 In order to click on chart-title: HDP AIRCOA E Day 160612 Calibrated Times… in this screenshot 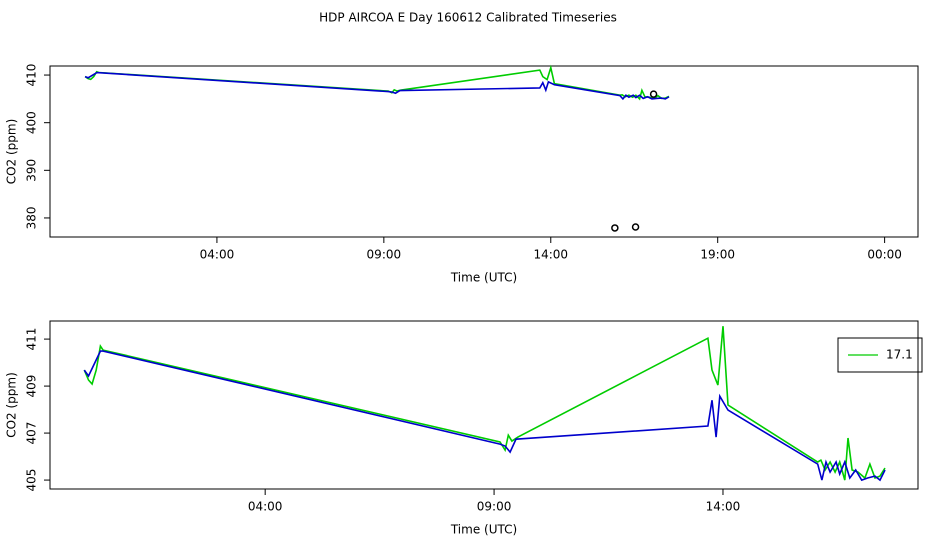, I will do `click(468, 18)`.